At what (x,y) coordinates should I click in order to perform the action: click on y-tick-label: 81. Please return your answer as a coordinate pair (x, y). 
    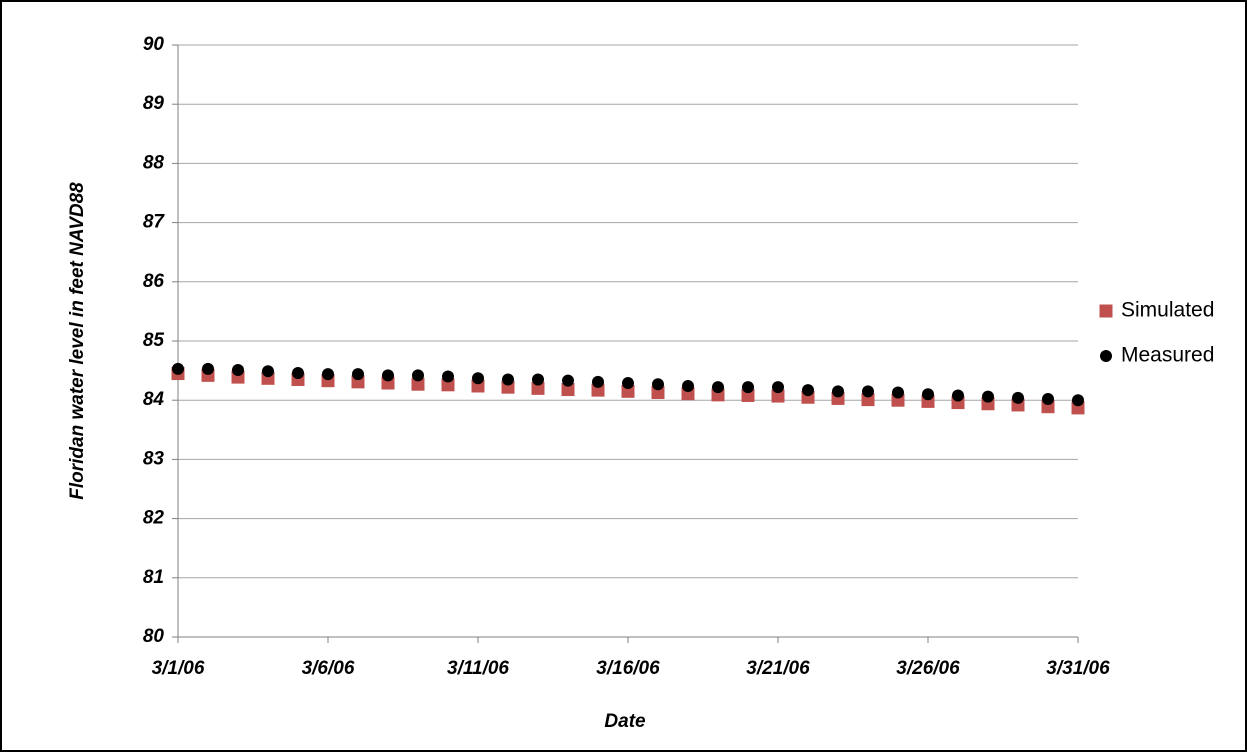
    Looking at the image, I should click on (153, 577).